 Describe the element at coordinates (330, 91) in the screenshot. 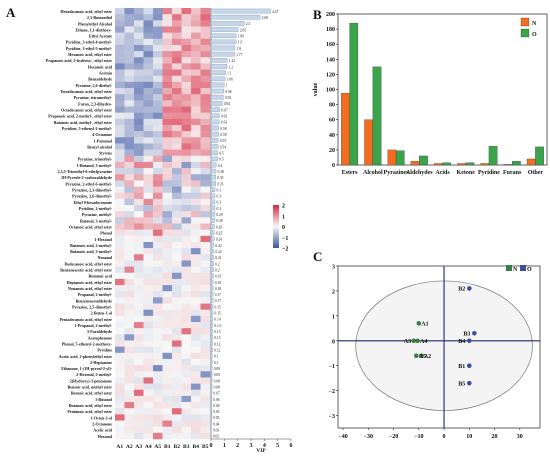

I see `y-tick-label: 100` at that location.